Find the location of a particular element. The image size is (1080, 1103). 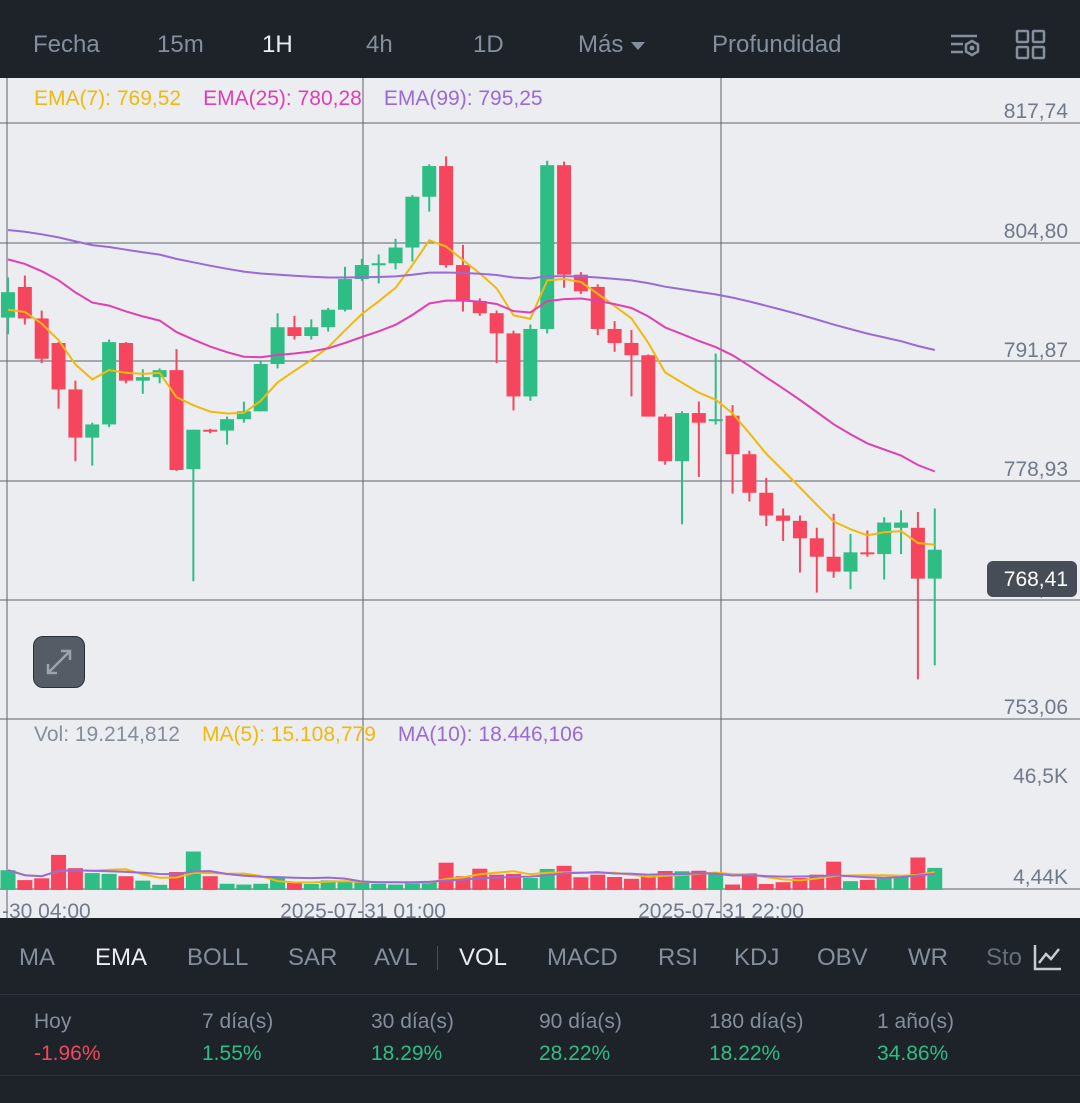

tab-mas: Más is located at coordinates (612, 45).